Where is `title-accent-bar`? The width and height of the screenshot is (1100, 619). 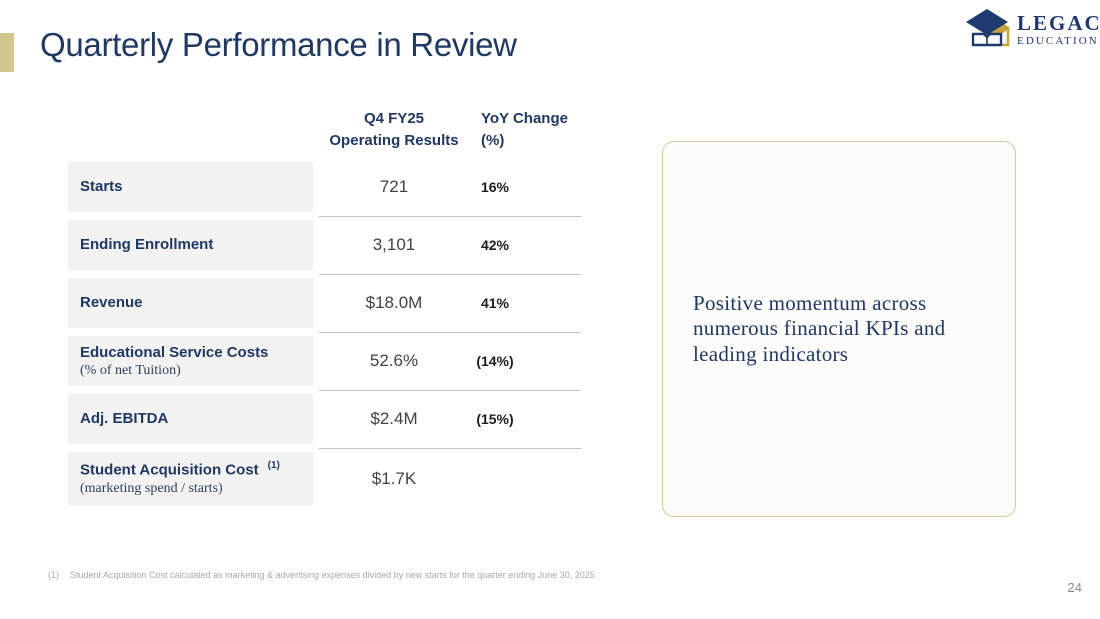
title-accent-bar is located at coordinates (7, 52).